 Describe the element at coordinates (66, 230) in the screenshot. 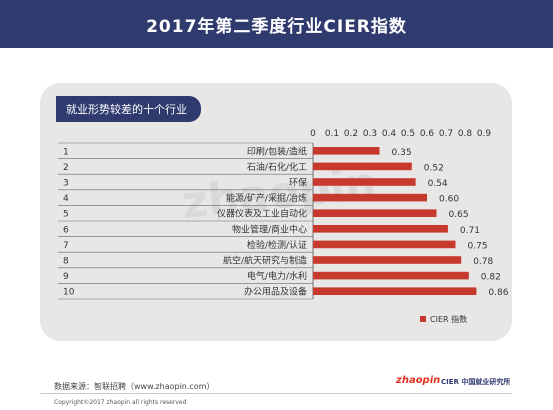

I see `rank-label: 6` at that location.